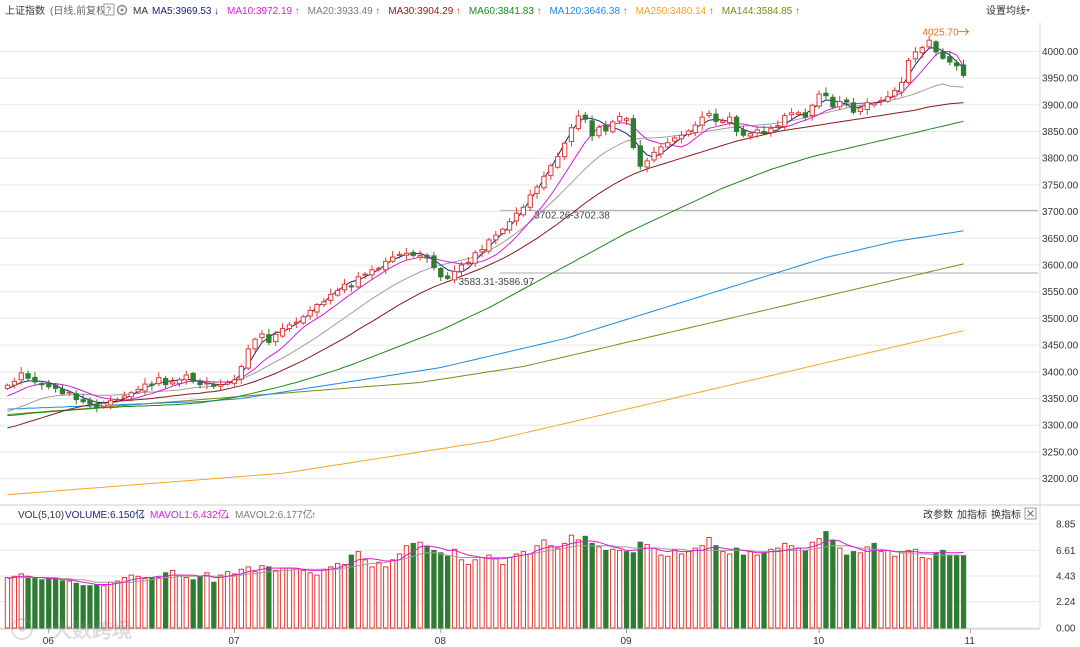 Image resolution: width=1080 pixels, height=647 pixels. I want to click on high-label: 4025.70, so click(940, 33).